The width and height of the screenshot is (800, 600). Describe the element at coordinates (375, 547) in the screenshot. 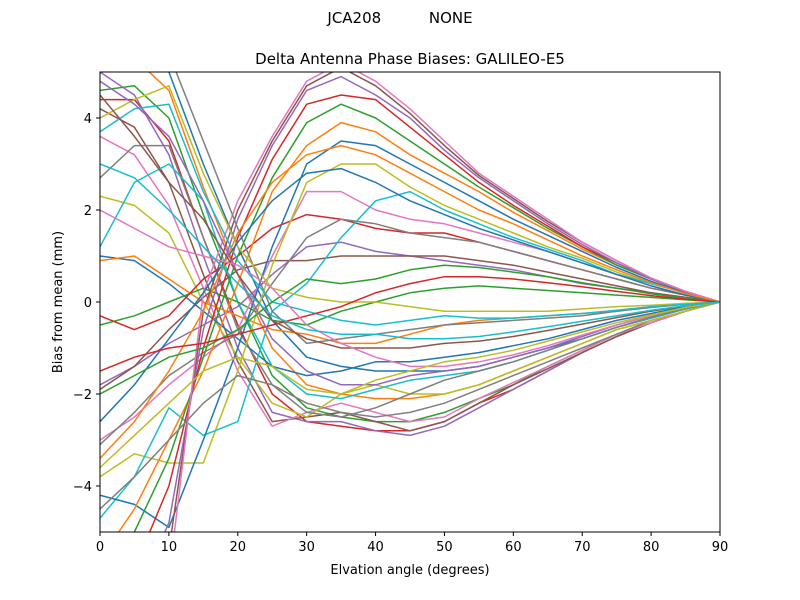

I see `x-tick-label: 40` at that location.